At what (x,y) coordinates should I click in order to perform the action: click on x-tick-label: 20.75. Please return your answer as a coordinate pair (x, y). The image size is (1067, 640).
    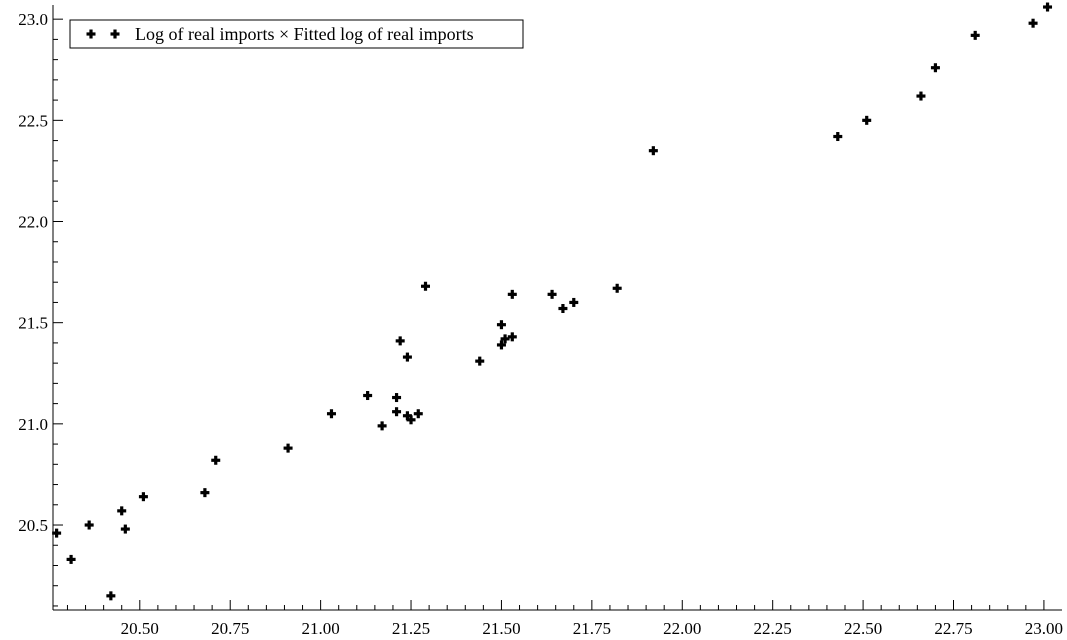
    Looking at the image, I should click on (230, 628).